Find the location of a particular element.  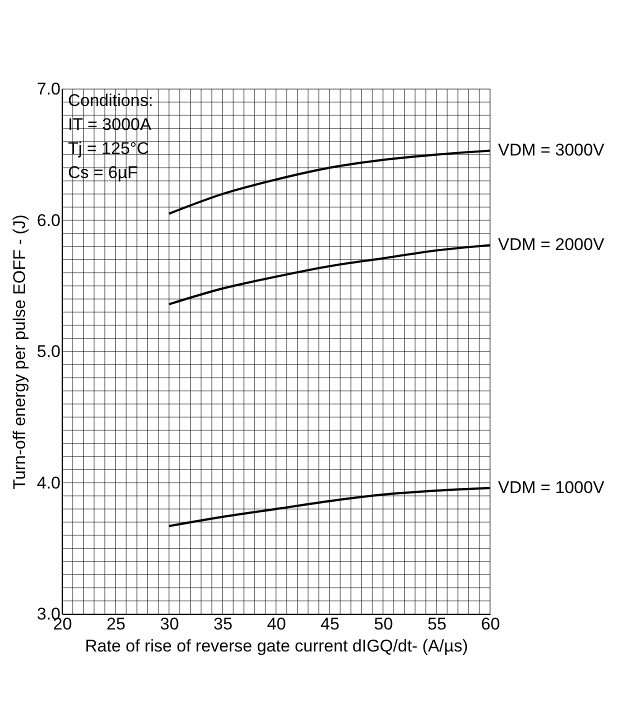

x-axis-title: Rate of rise of reverse gate current dIGQ/dt- (A/µs) is located at coordinates (276, 646).